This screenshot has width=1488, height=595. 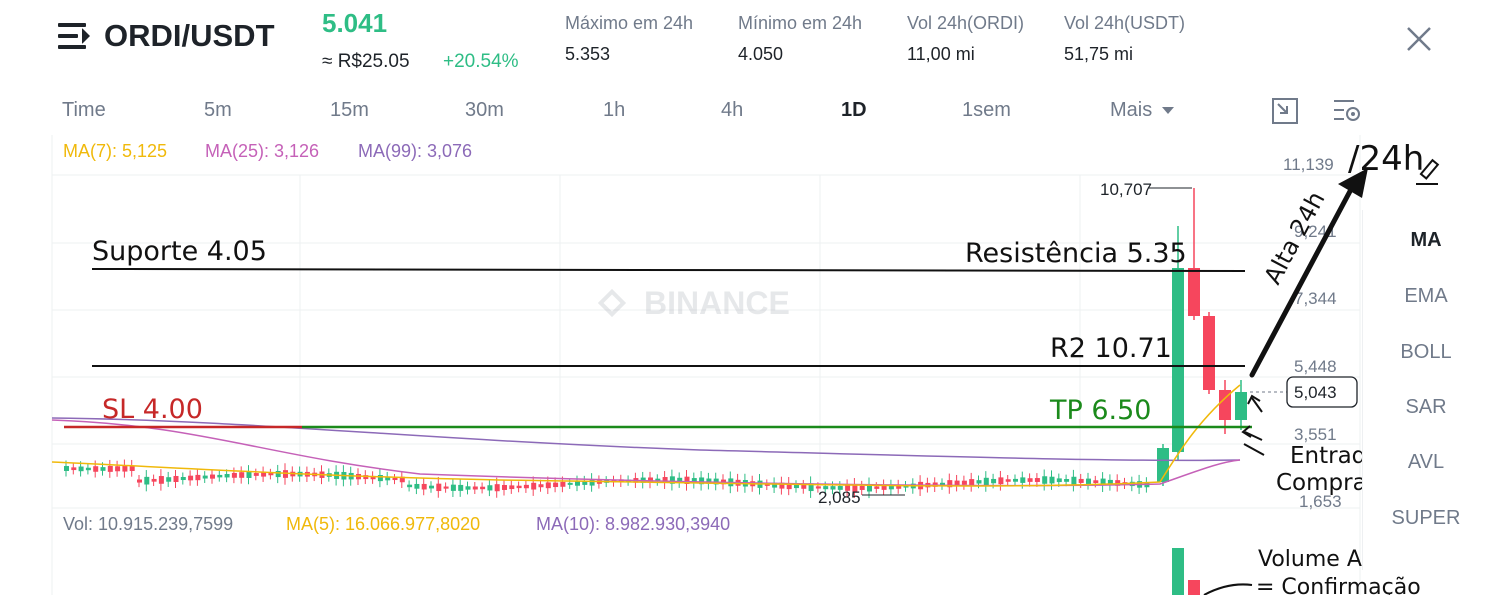 What do you see at coordinates (646, 453) in the screenshot?
I see `ma25-line` at bounding box center [646, 453].